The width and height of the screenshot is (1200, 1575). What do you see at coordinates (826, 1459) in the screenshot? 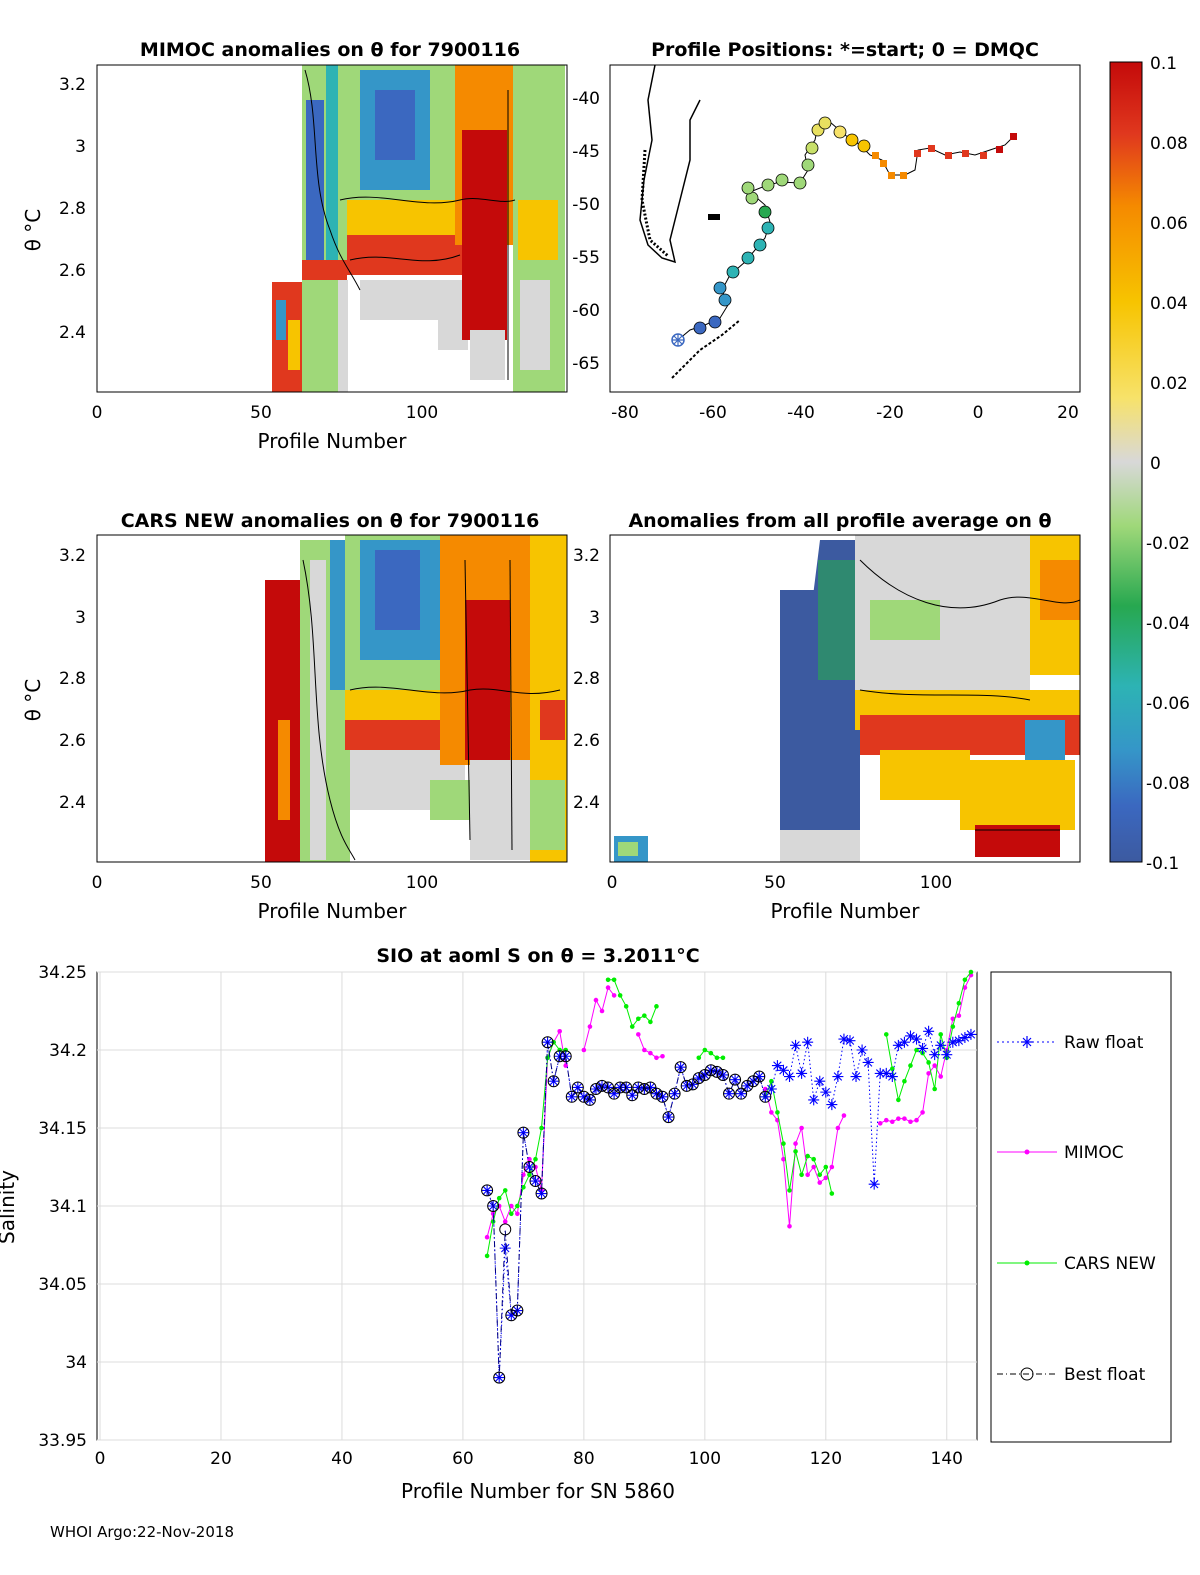
I see `x-tick-label: 120` at bounding box center [826, 1459].